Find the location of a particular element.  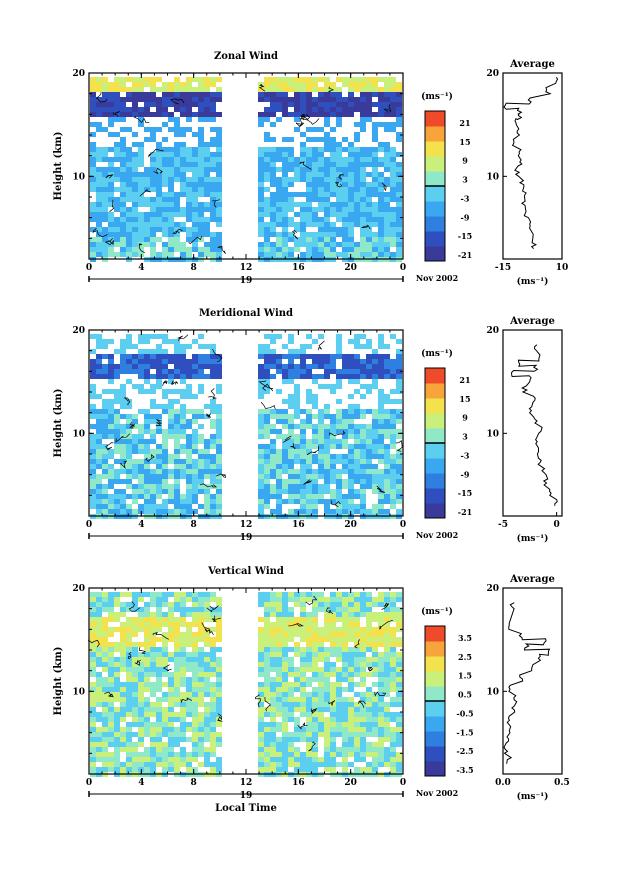

panel-title: Vertical Wind is located at coordinates (245, 571).